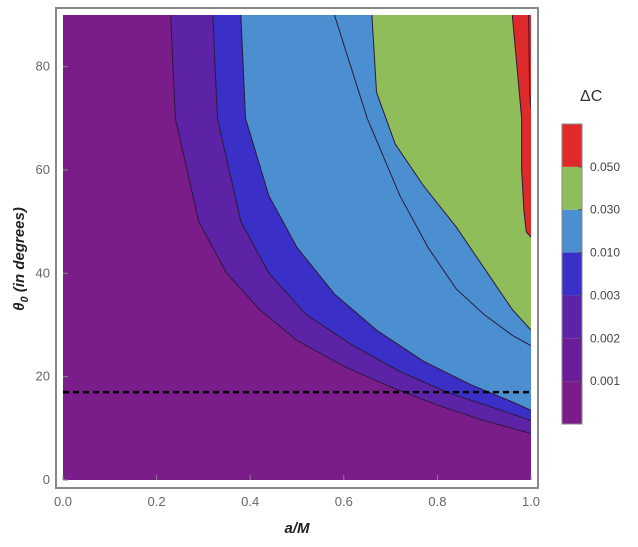 This screenshot has height=547, width=638. What do you see at coordinates (605, 381) in the screenshot?
I see `legend-label: 0.001` at bounding box center [605, 381].